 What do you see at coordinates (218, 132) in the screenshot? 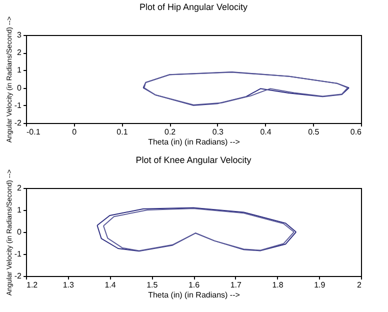
I see `x-tick-label: 0.3` at bounding box center [218, 132].